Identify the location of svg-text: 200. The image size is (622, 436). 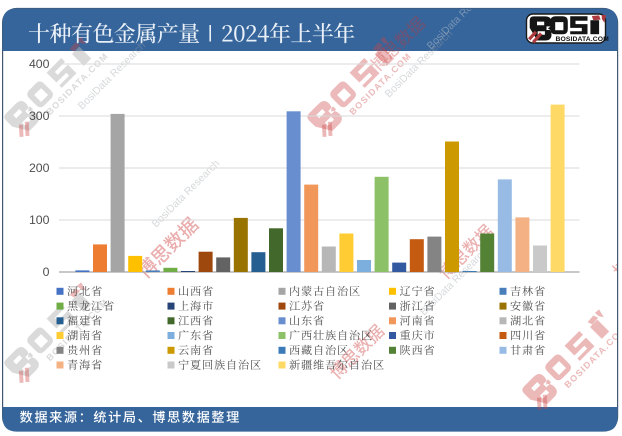
(39, 168).